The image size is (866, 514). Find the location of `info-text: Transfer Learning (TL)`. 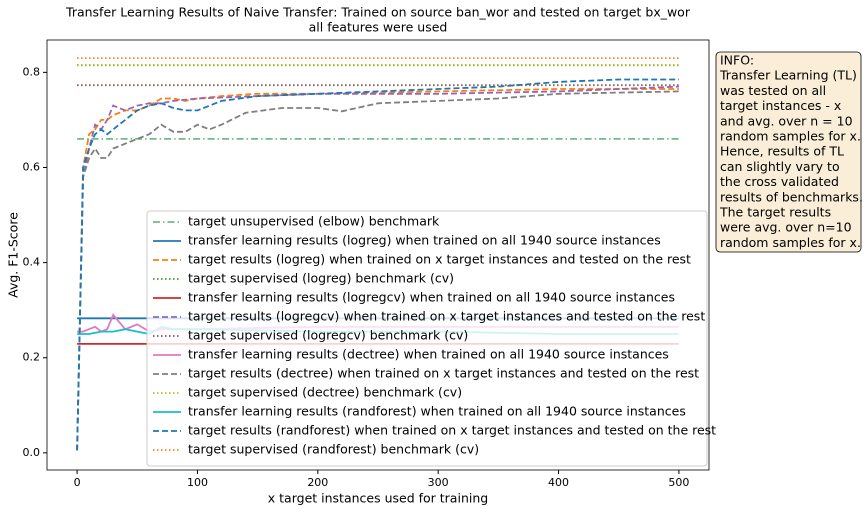

info-text: Transfer Learning (TL) is located at coordinates (788, 75).